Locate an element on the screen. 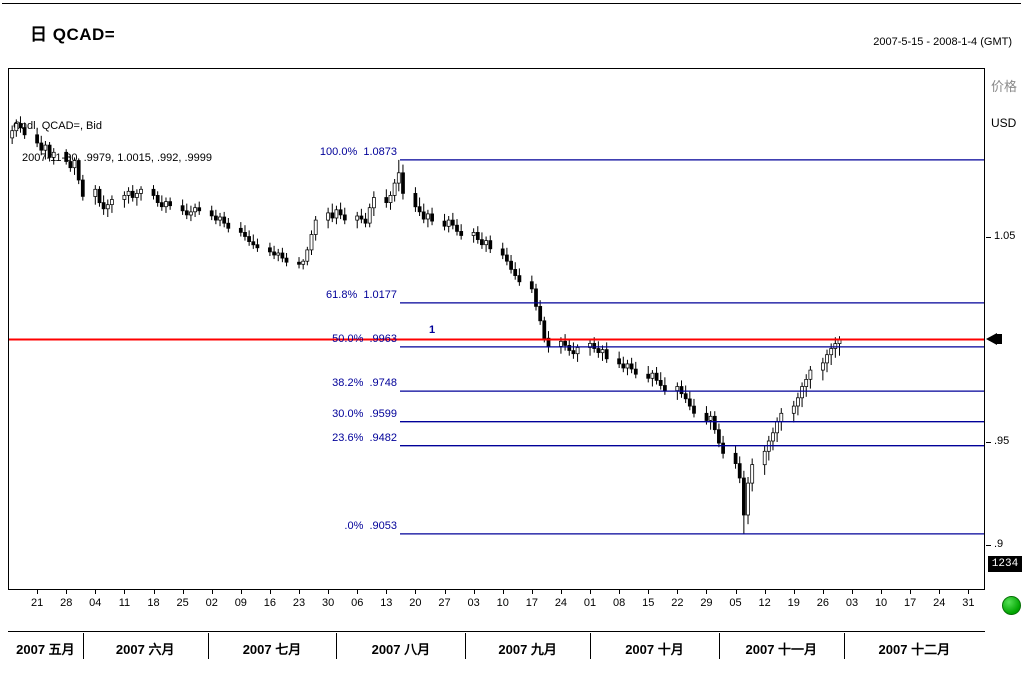  symbol-label: QCAD= is located at coordinates (84, 34).